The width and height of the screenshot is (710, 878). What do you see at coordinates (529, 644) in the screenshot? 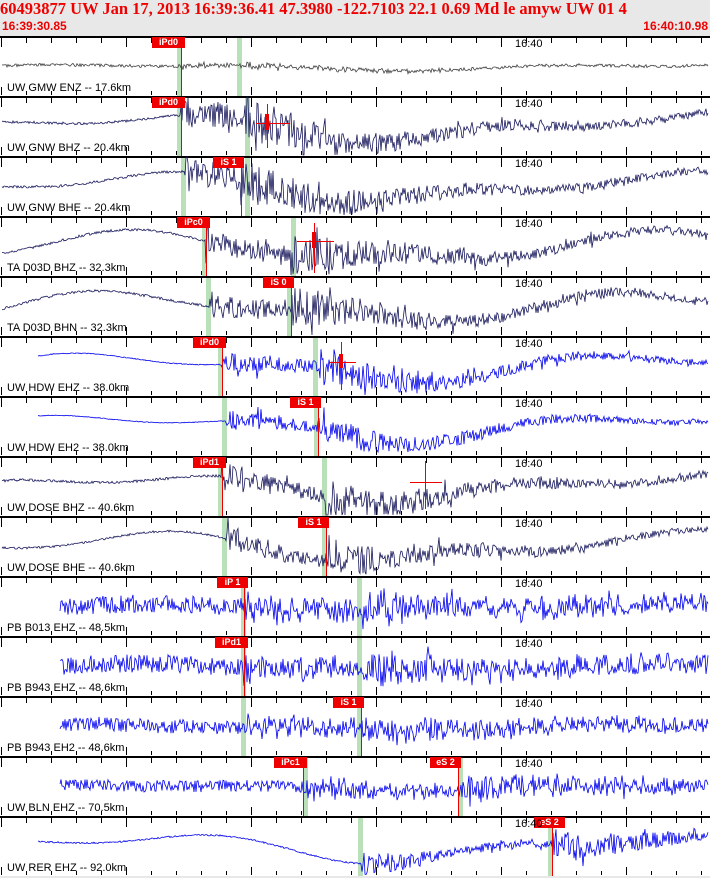
I see `axis-time-label: 16:40` at bounding box center [529, 644].